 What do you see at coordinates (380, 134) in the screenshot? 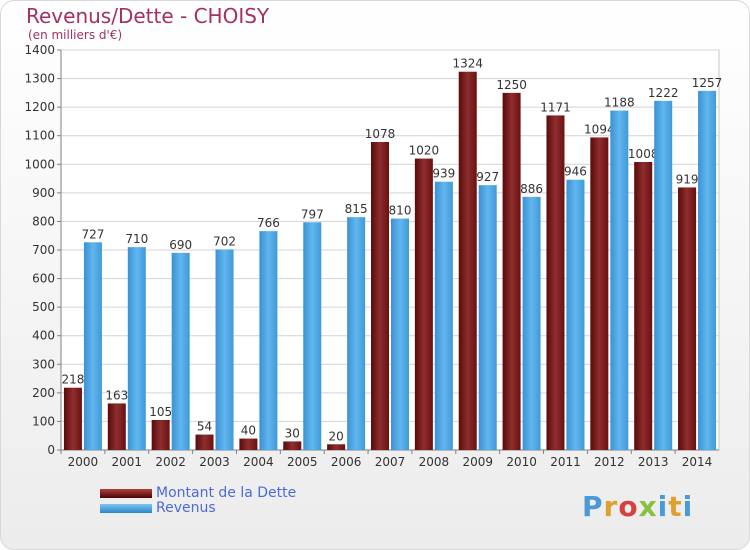
I see `data-label-dette: 1078` at bounding box center [380, 134].